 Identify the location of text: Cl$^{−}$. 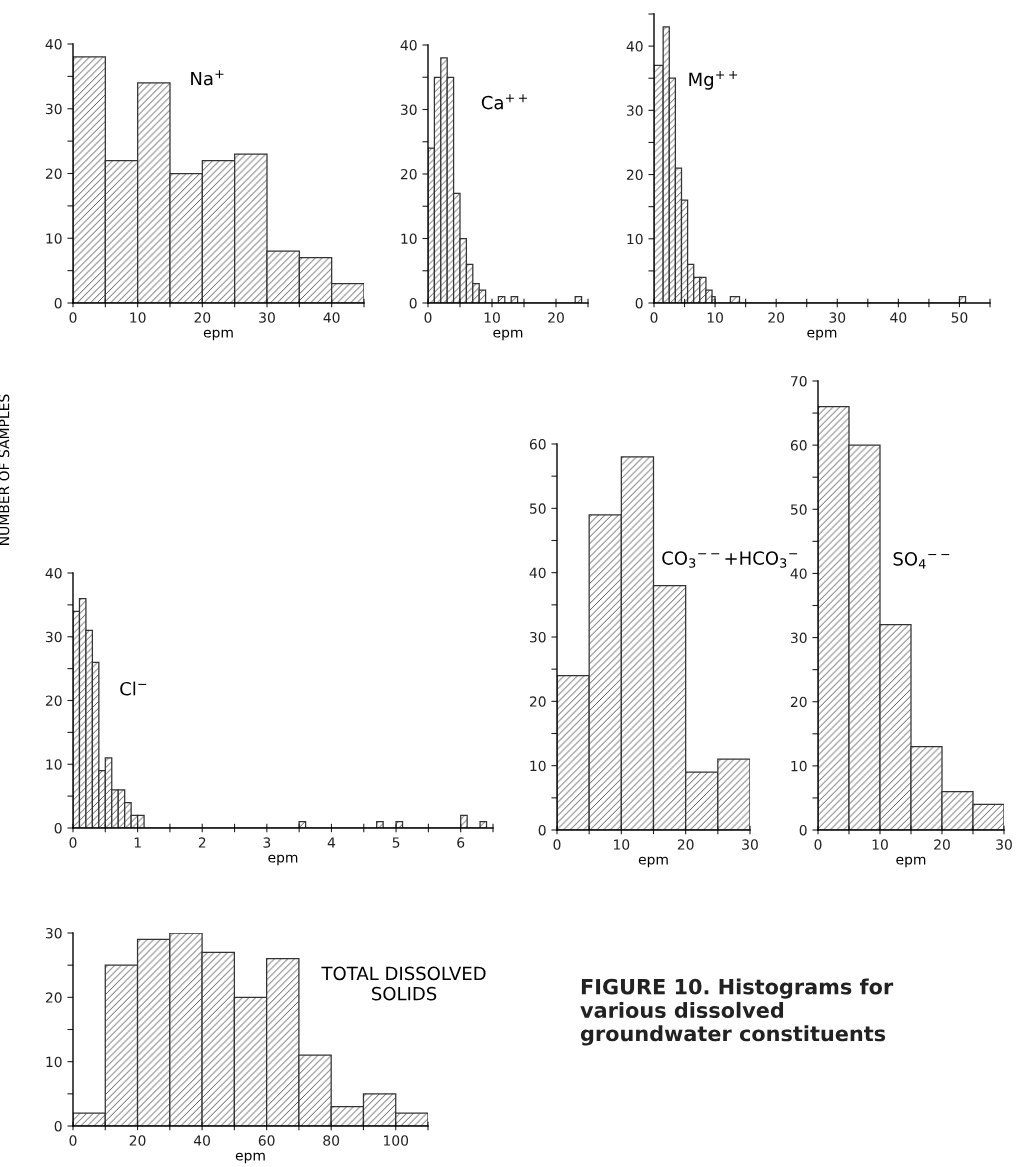
(133, 688).